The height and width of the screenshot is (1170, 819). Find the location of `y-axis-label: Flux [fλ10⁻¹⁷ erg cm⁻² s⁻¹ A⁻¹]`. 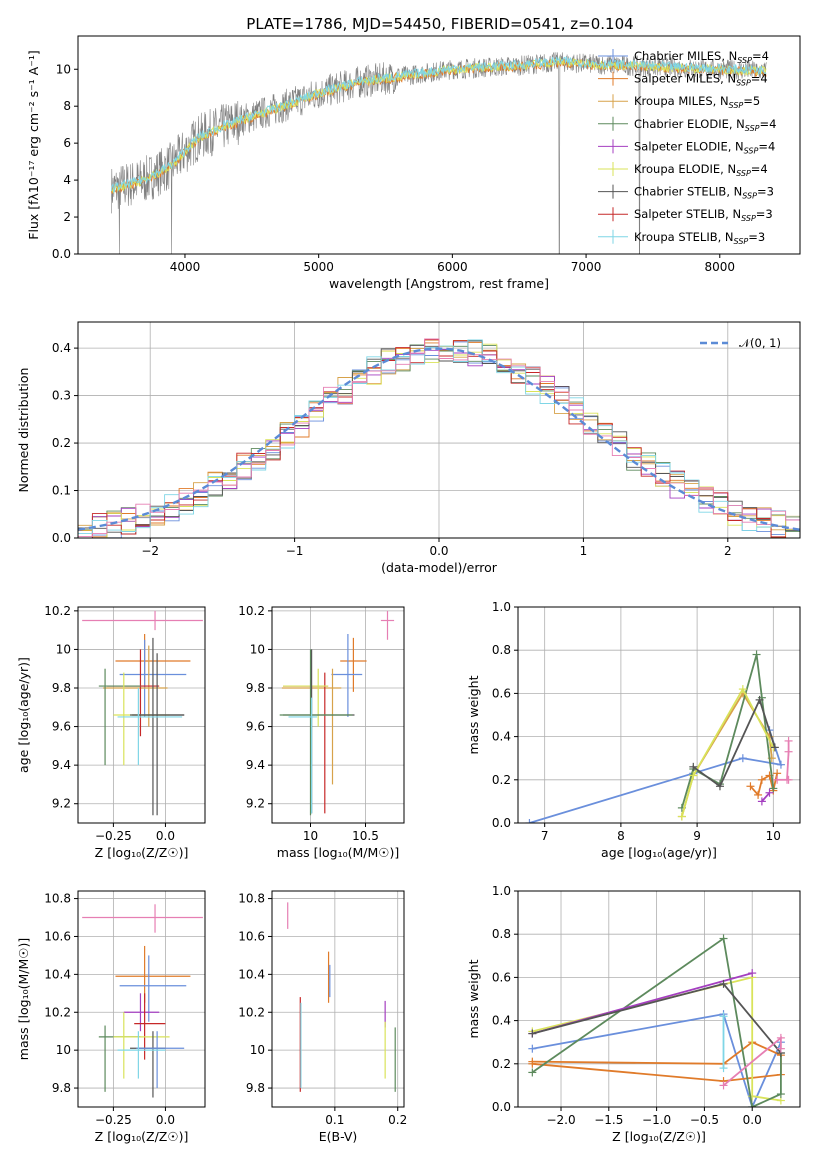

y-axis-label: Flux [fλ10⁻¹⁷ erg cm⁻² s⁻¹ A⁻¹] is located at coordinates (33, 144).